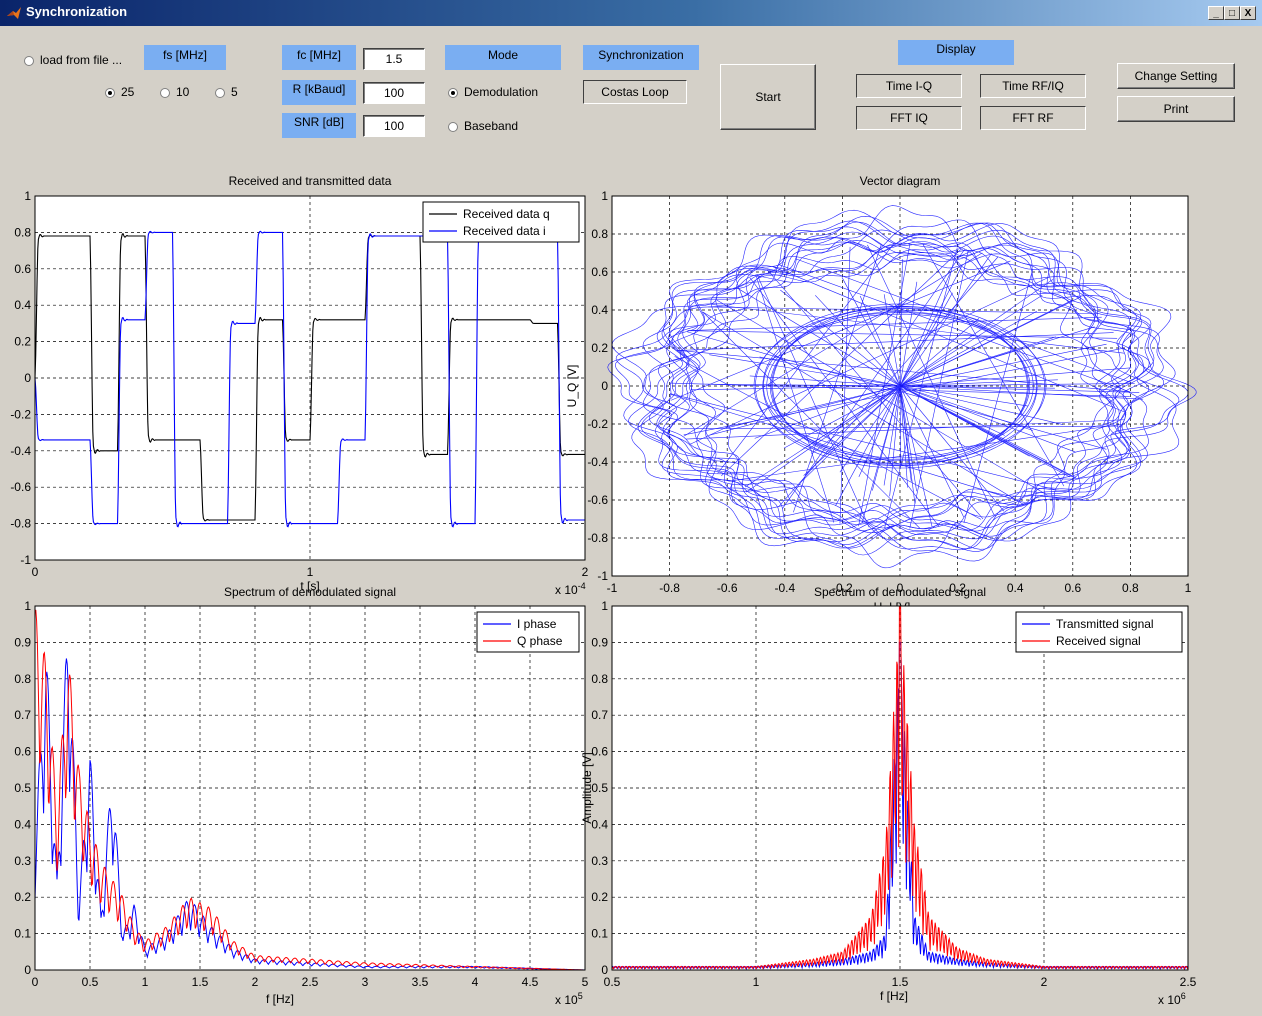 The width and height of the screenshot is (1262, 1016). Describe the element at coordinates (537, 624) in the screenshot. I see `legend-label: I phase` at that location.